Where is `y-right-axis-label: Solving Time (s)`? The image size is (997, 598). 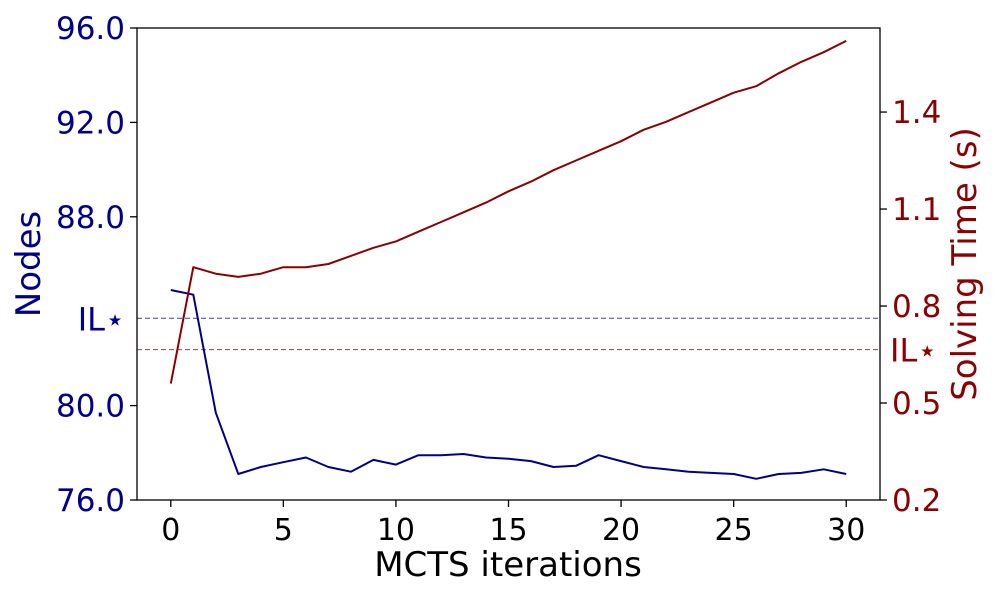
y-right-axis-label: Solving Time (s) is located at coordinates (965, 264).